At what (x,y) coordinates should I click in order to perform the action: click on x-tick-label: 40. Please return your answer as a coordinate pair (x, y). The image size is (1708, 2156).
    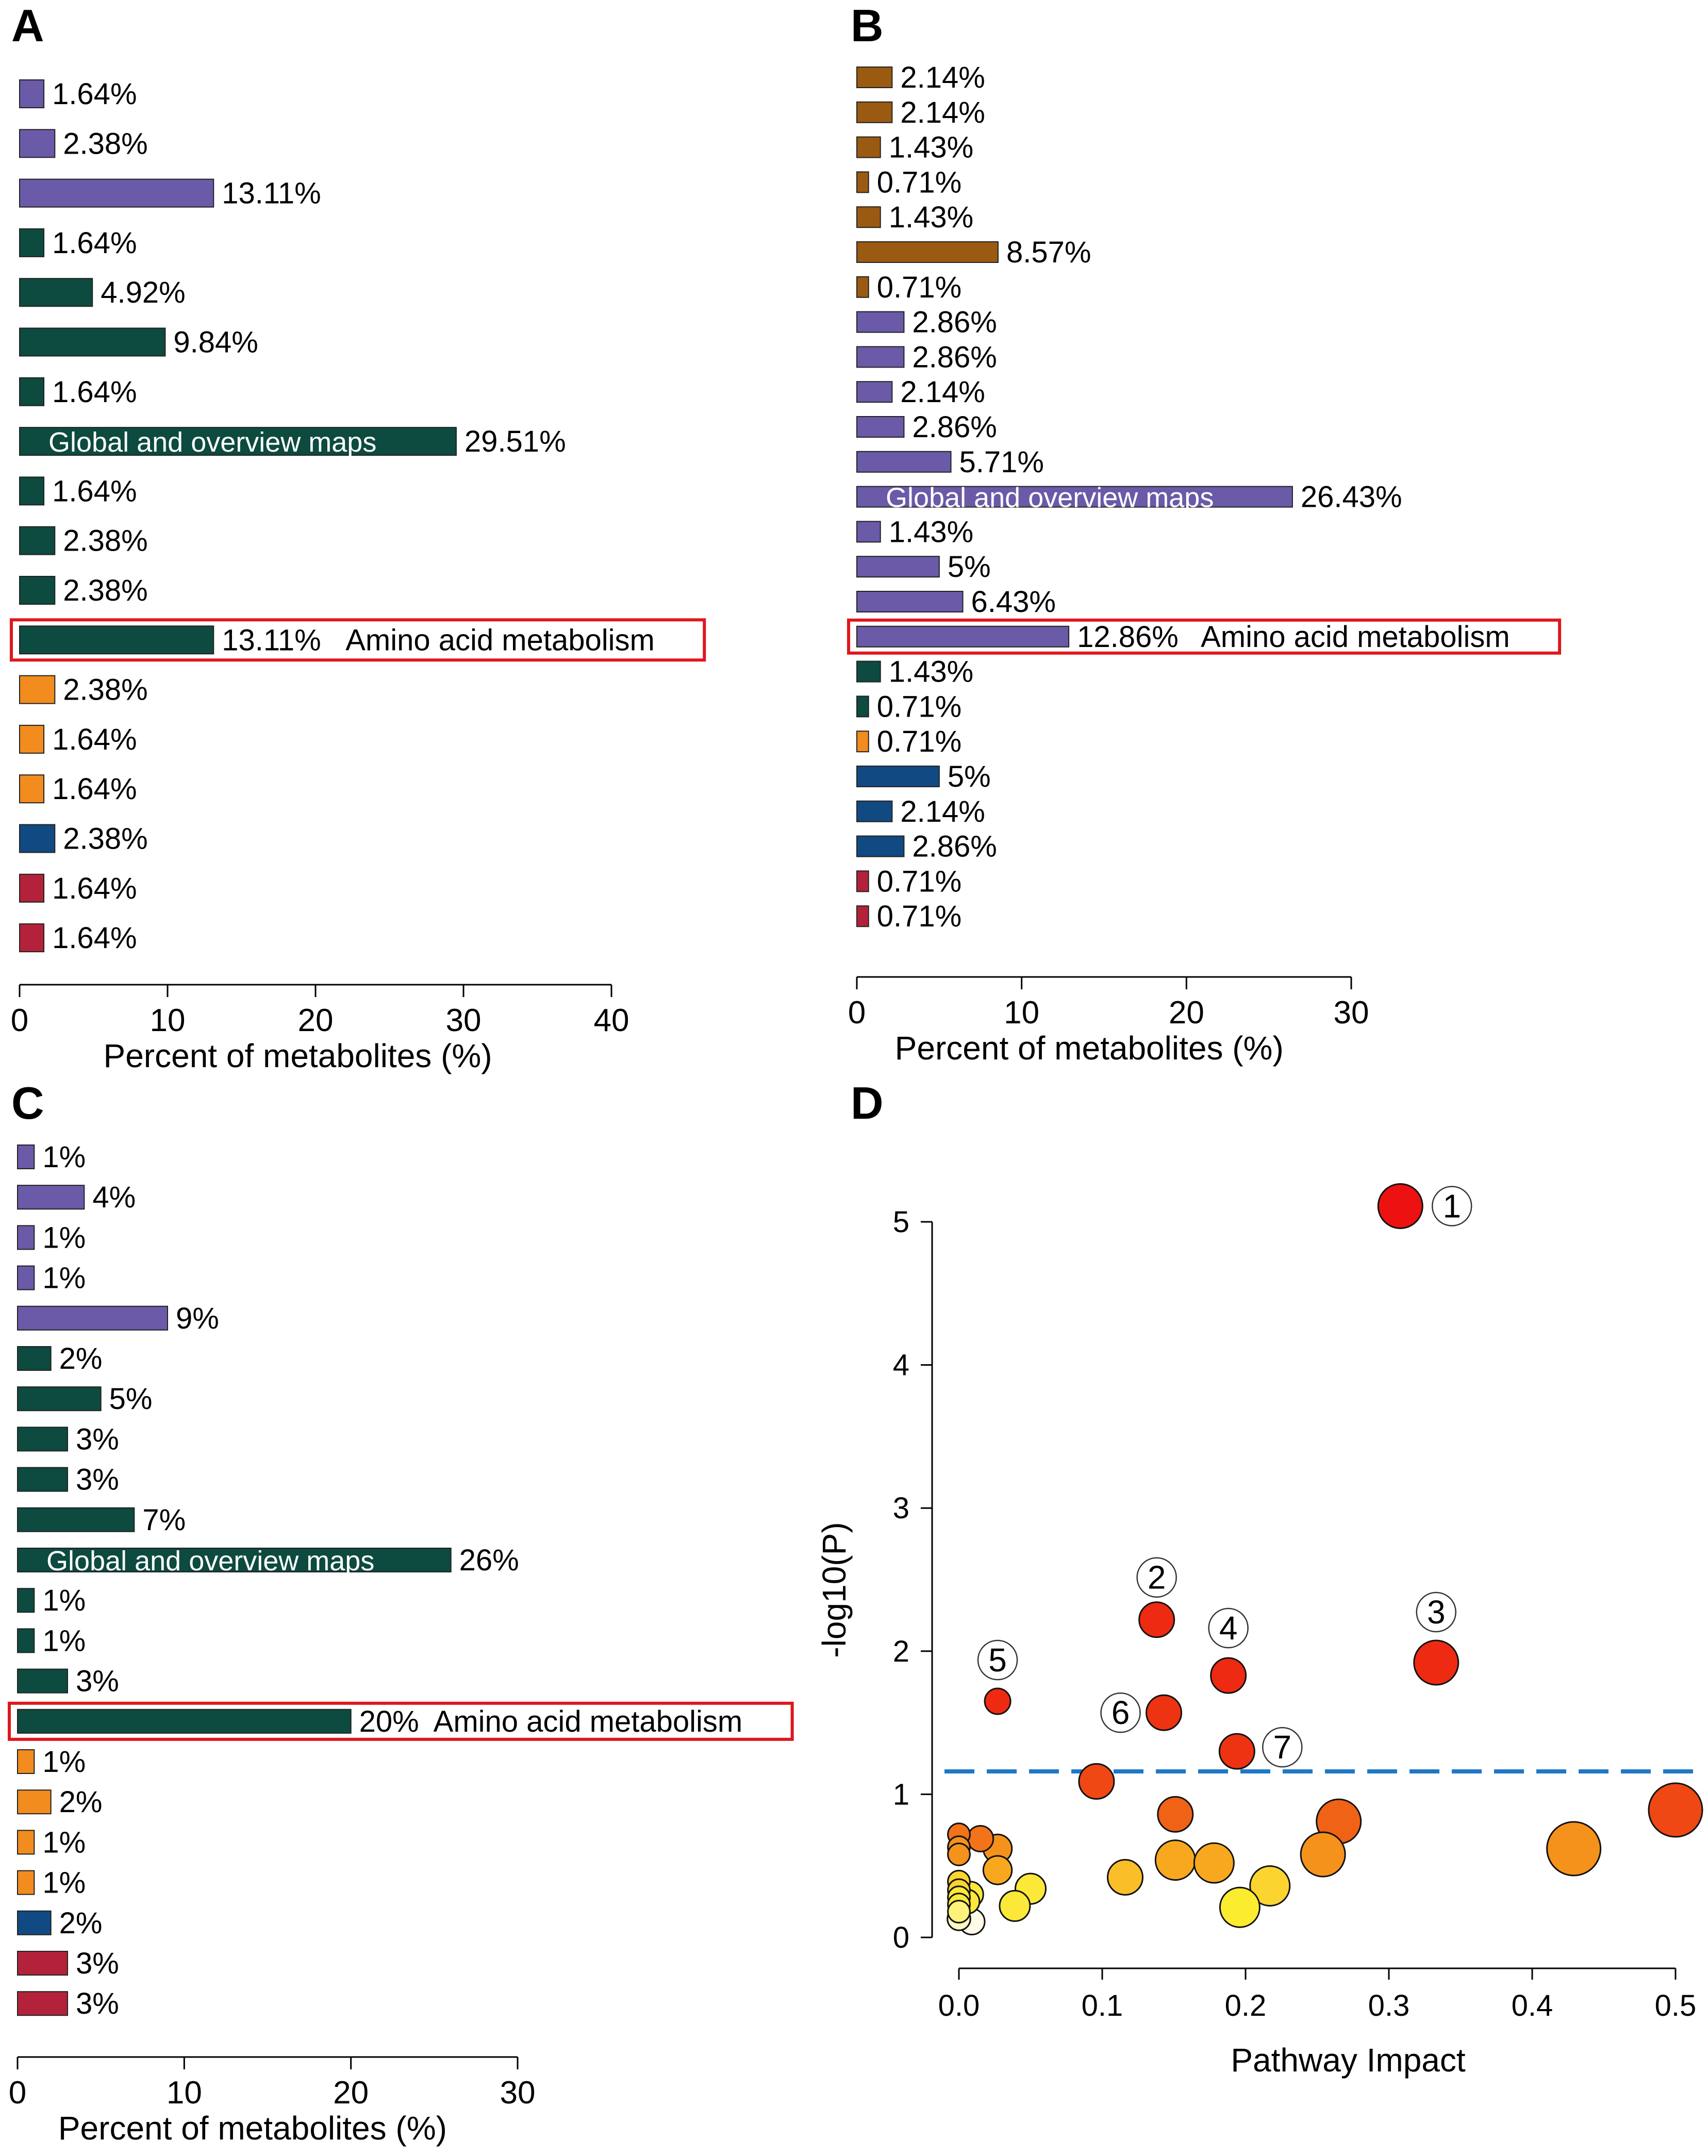
    Looking at the image, I should click on (611, 1020).